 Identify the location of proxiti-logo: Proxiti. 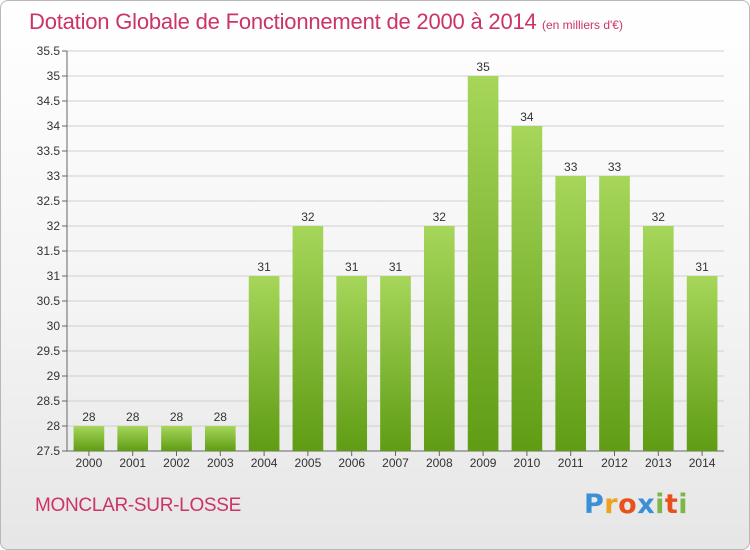
(636, 504).